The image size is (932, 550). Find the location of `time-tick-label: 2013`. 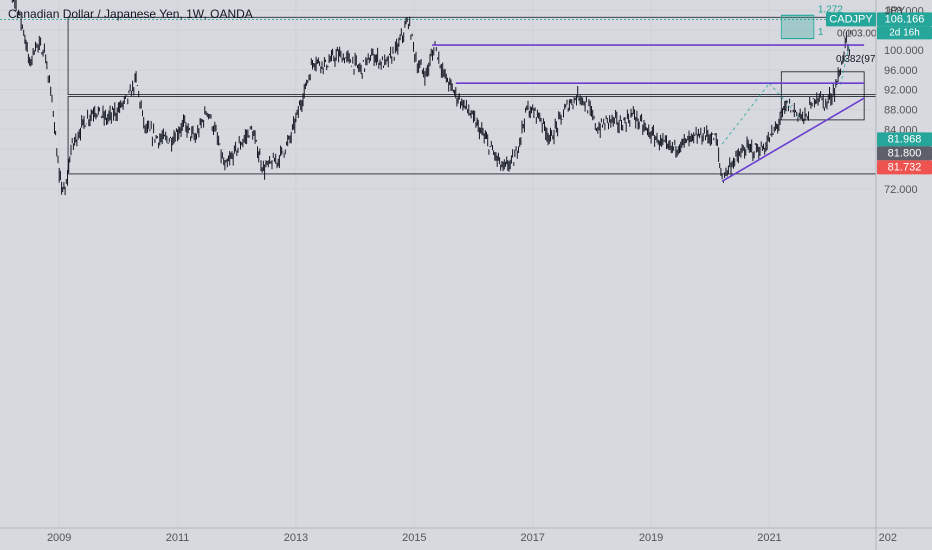

time-tick-label: 2013 is located at coordinates (296, 538).